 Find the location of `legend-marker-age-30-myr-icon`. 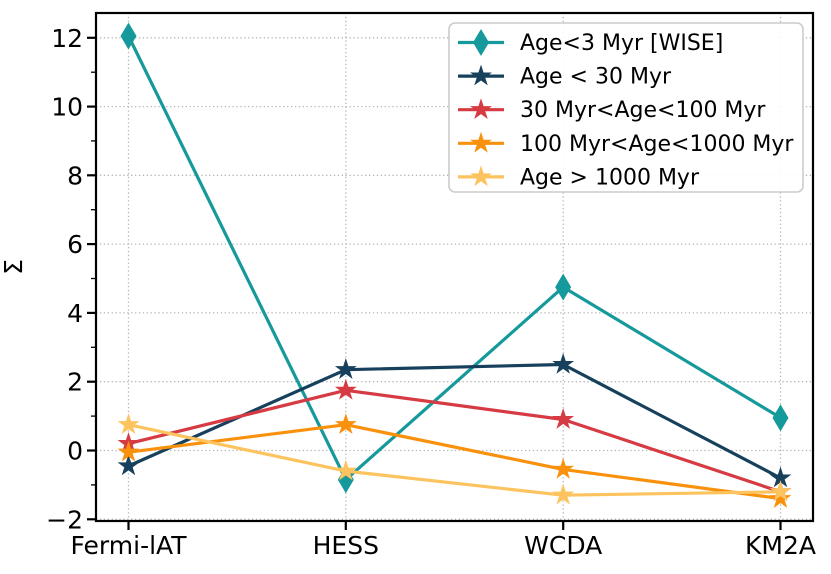

legend-marker-age-30-myr-icon is located at coordinates (481, 75).